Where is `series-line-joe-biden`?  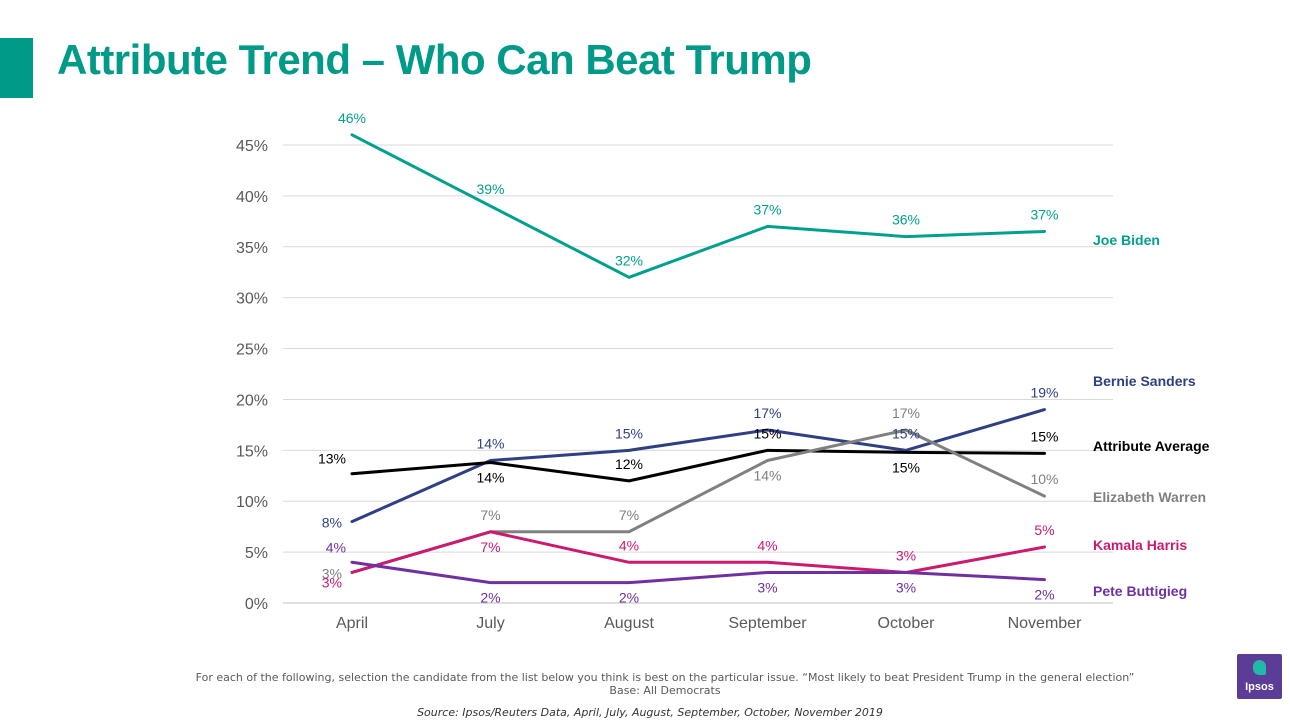
series-line-joe-biden is located at coordinates (698, 206).